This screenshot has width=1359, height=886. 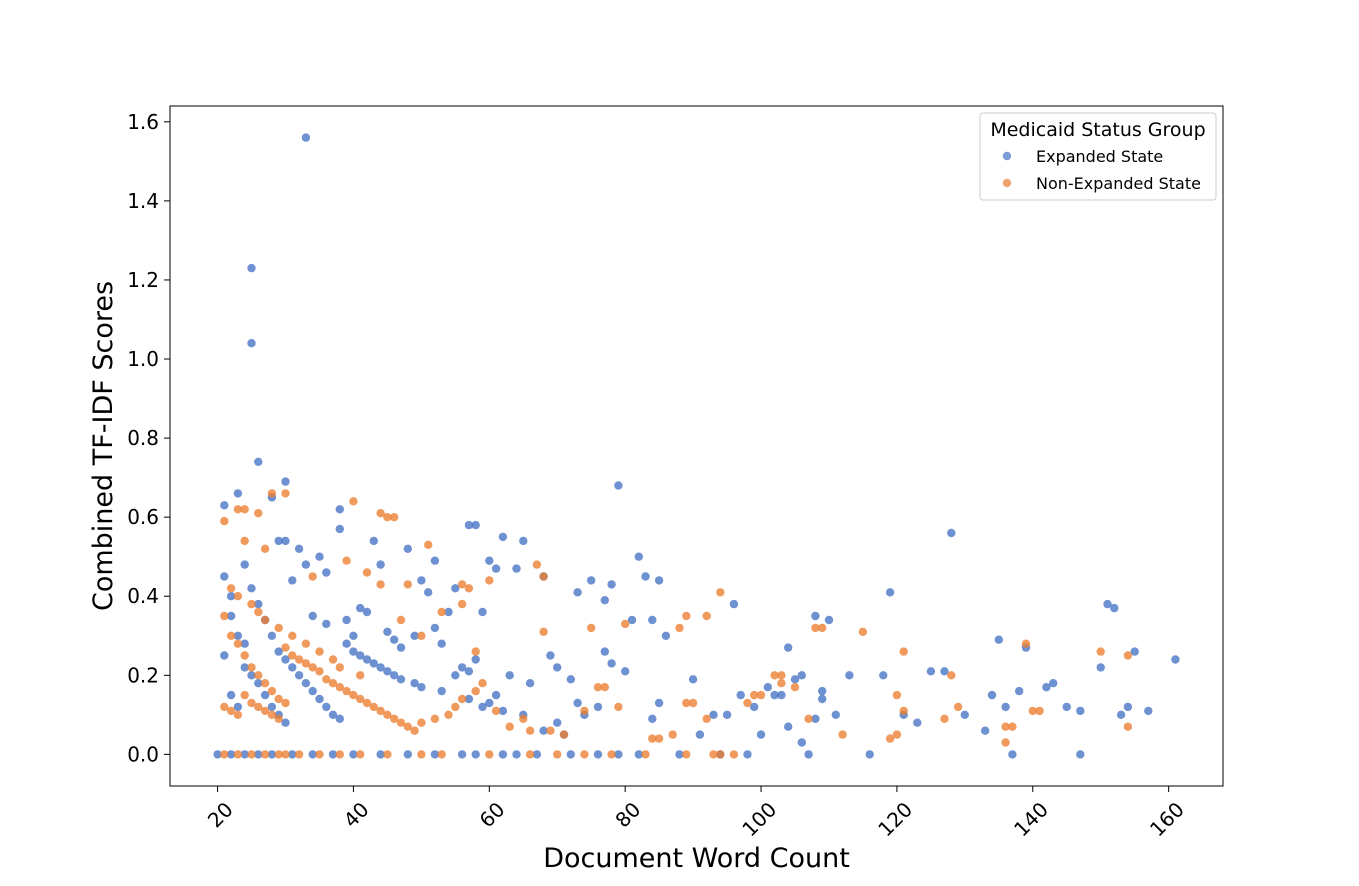 What do you see at coordinates (1099, 156) in the screenshot?
I see `legend-entry-label: Expanded State` at bounding box center [1099, 156].